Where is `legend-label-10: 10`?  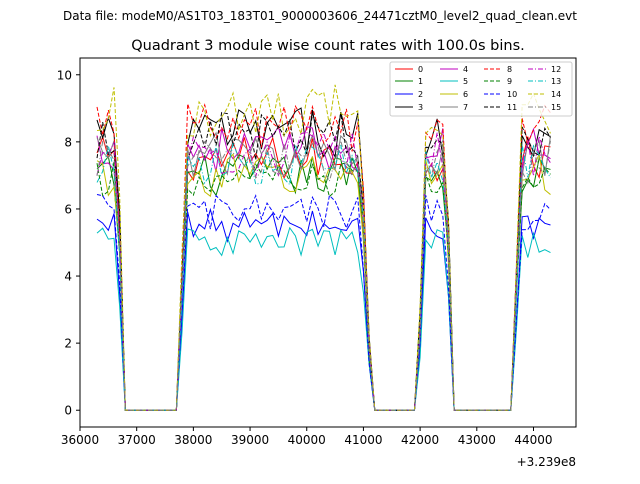
legend-label-10: 10 is located at coordinates (512, 94).